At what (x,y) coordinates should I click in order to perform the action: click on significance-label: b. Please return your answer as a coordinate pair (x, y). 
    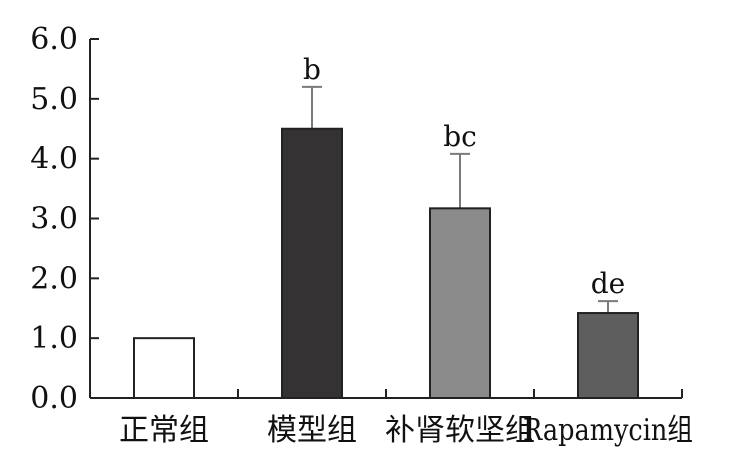
    Looking at the image, I should click on (312, 69).